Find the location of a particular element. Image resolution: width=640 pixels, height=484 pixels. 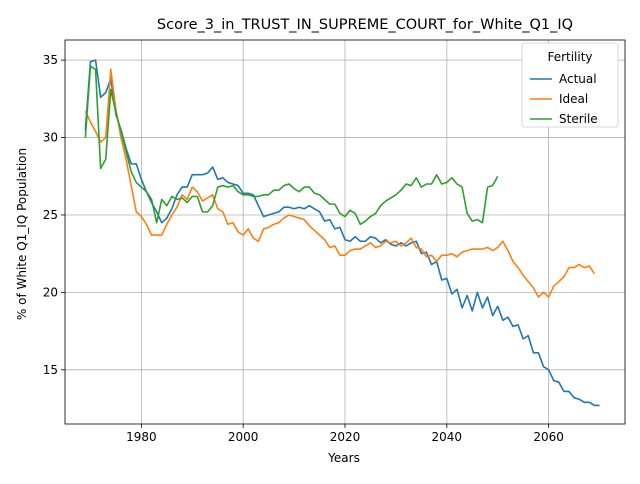

legend-items: Actual Ideal Sterile is located at coordinates (564, 99).